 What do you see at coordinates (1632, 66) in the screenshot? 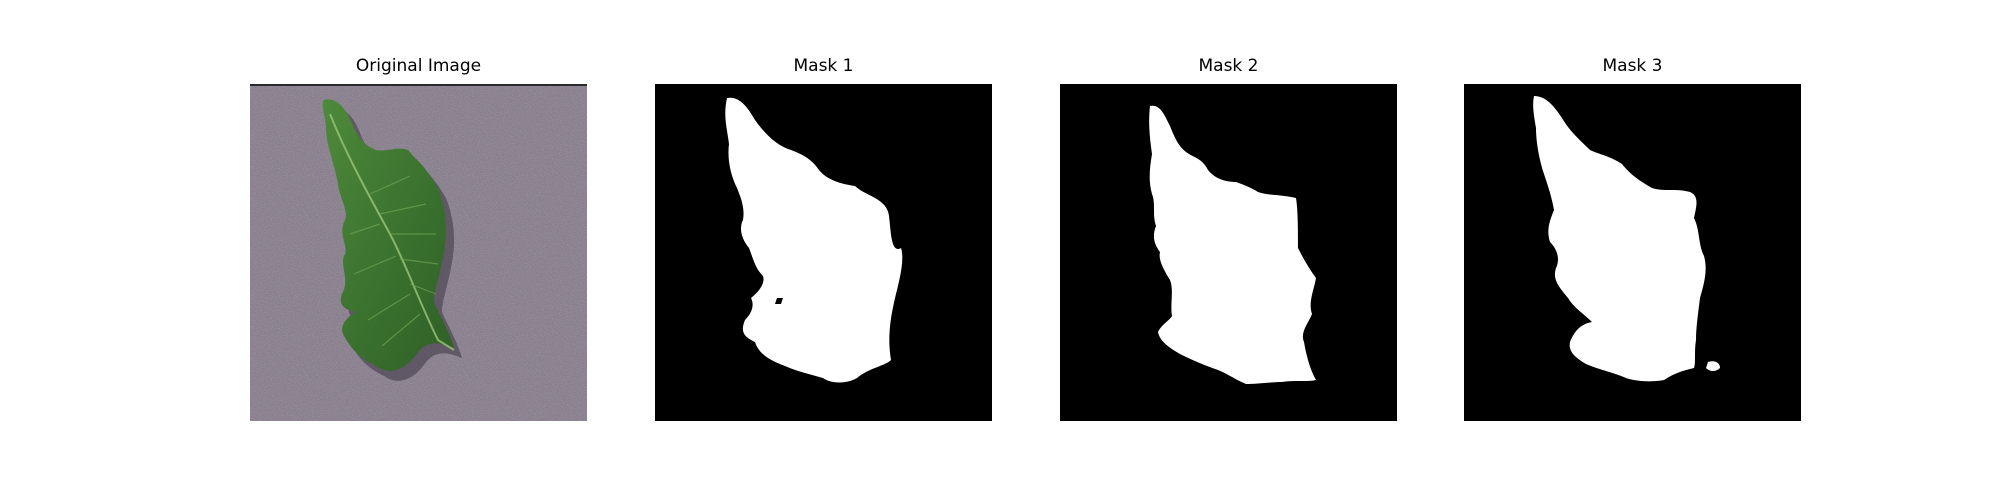
I see `mask-3-title: Mask 3` at bounding box center [1632, 66].